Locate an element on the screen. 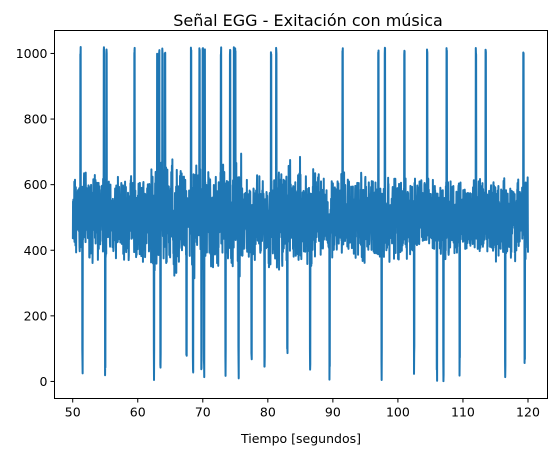 This screenshot has width=560, height=455. y-tick-label: 800 is located at coordinates (36, 119).